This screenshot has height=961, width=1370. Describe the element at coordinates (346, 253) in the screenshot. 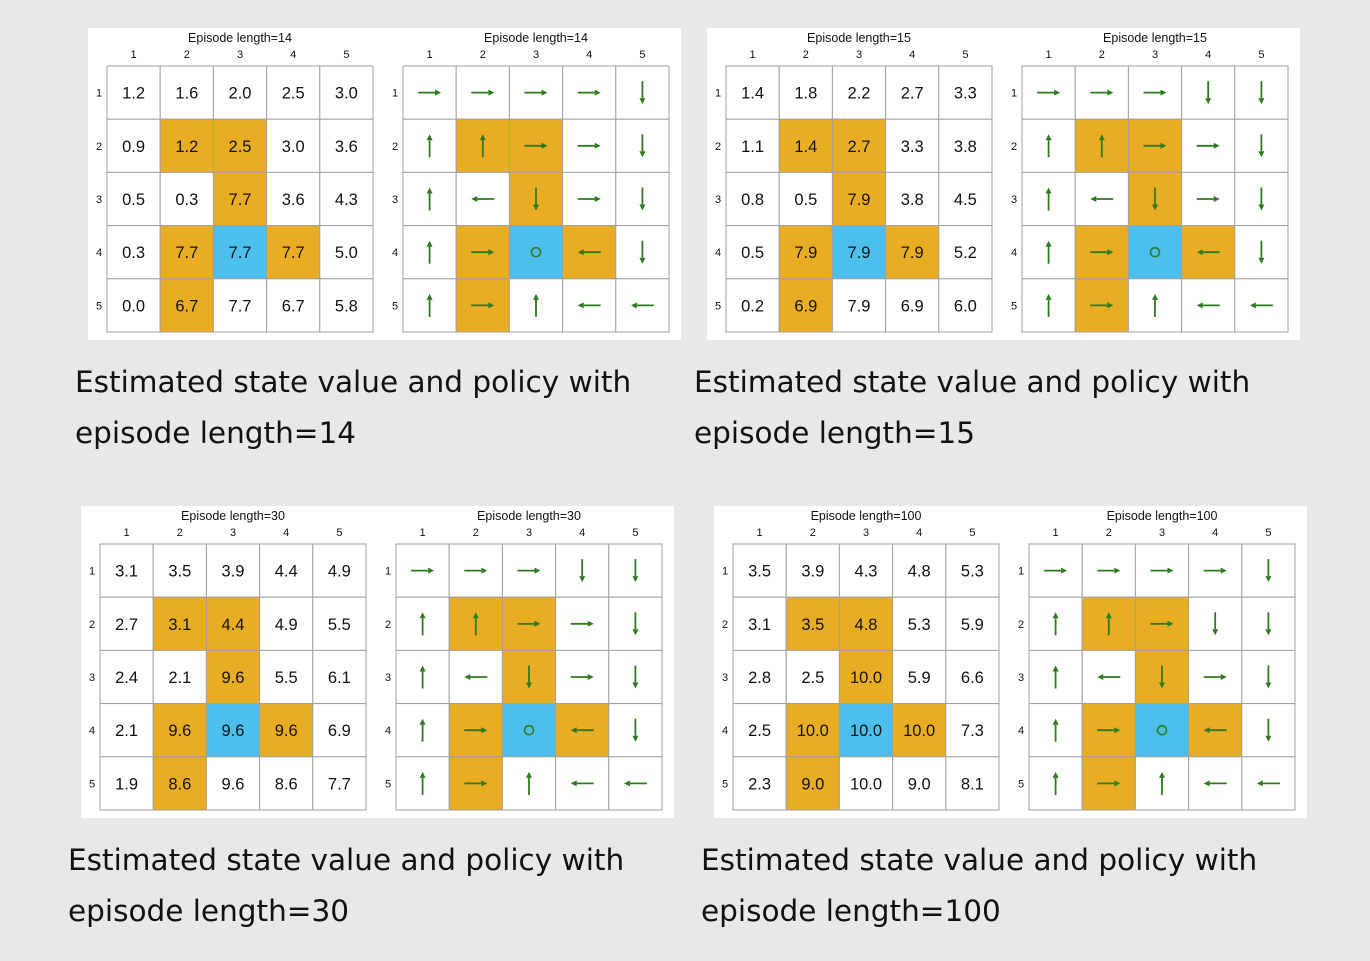

I see `state-value-label: 5.0` at that location.